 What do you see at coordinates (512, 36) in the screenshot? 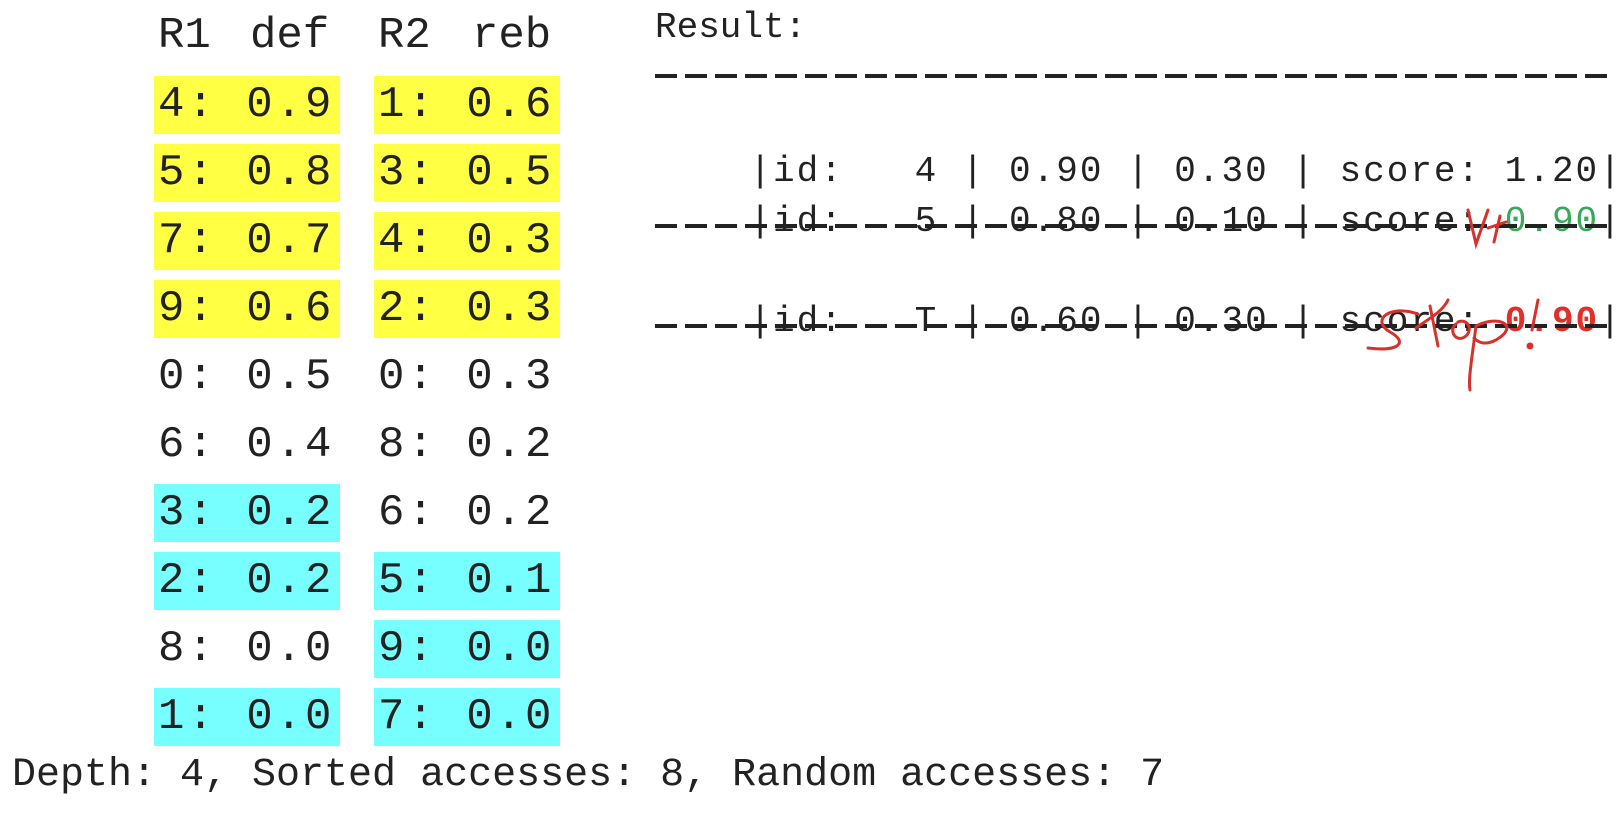
I see `header-reb: reb` at bounding box center [512, 36].